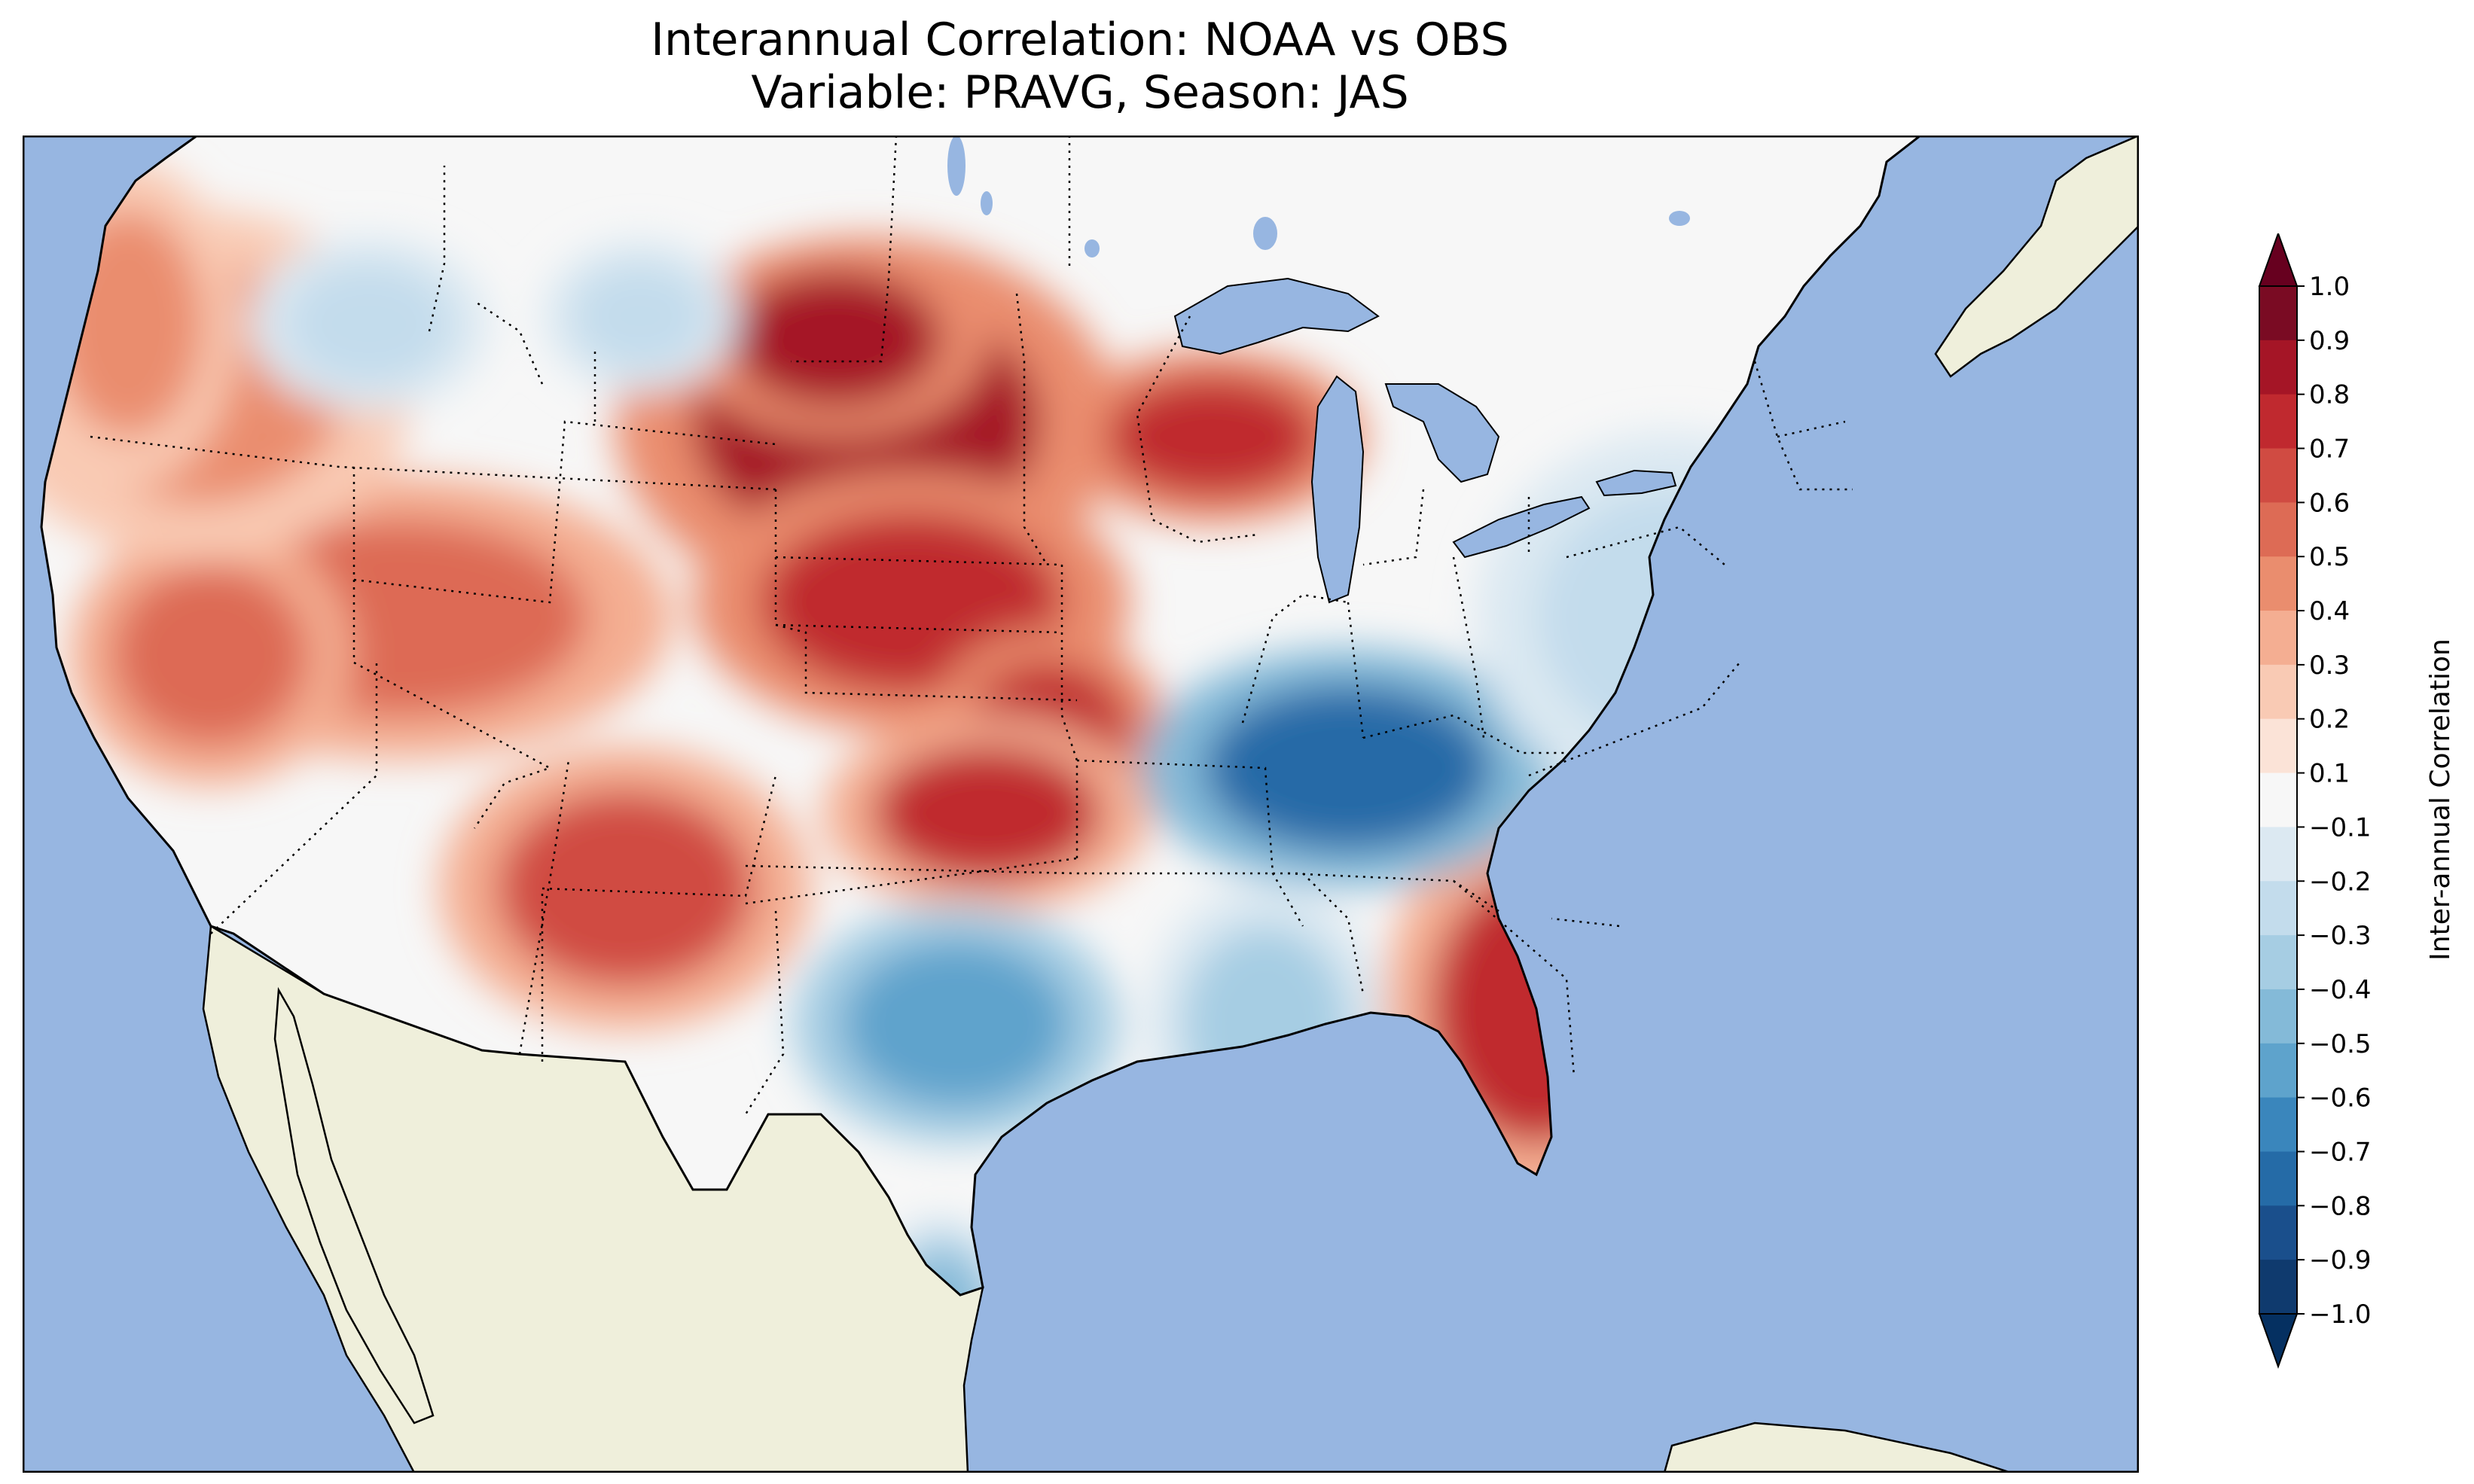 This screenshot has height=1484, width=2474. What do you see at coordinates (2329, 557) in the screenshot?
I see `colorbar-tick-label: 0.5` at bounding box center [2329, 557].